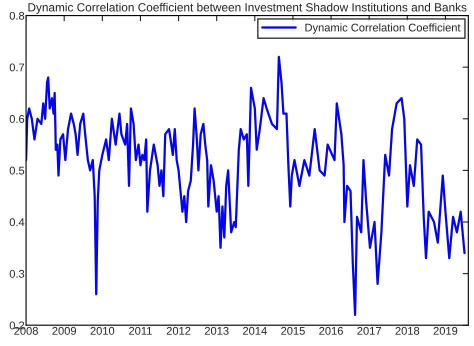  Describe the element at coordinates (255, 330) in the screenshot. I see `x-tick-label: 2014` at that location.